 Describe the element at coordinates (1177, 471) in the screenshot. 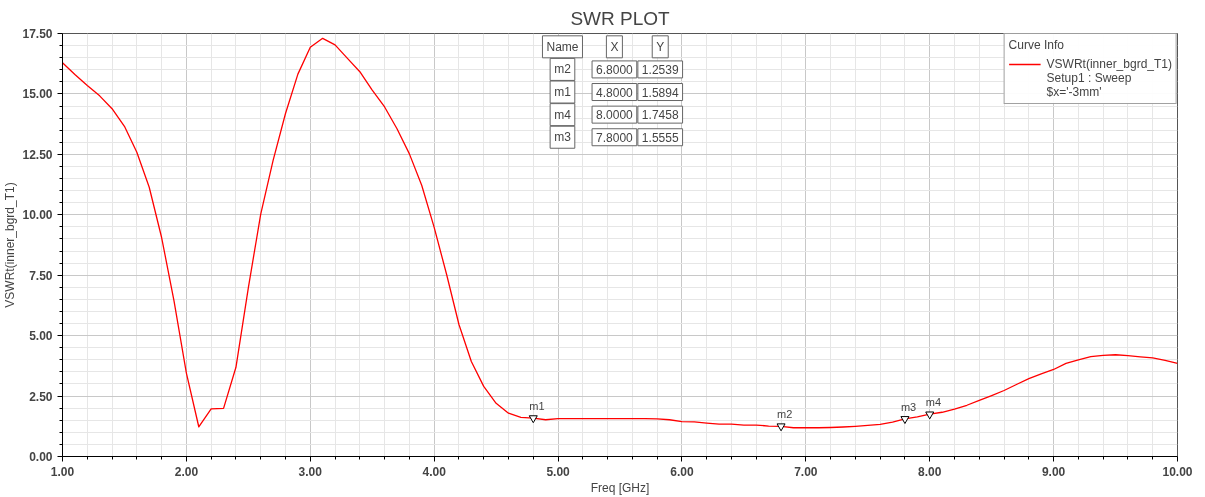

I see `x-tick-label: 10.00` at that location.